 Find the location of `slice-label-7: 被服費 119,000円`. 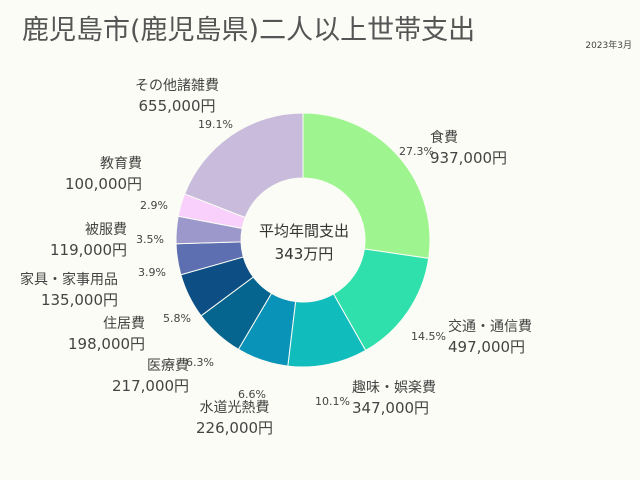

slice-label-7: 被服費 119,000円 is located at coordinates (88, 240).